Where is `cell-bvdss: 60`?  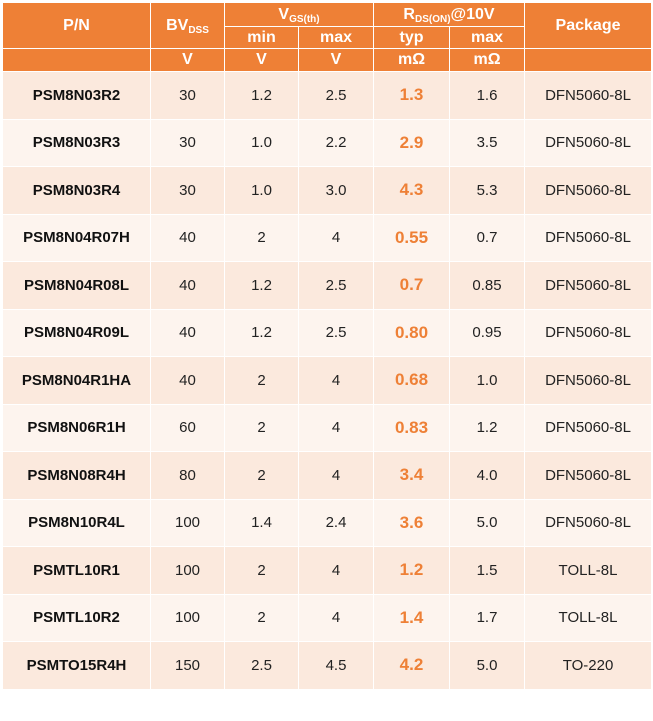 cell-bvdss: 60 is located at coordinates (187, 427).